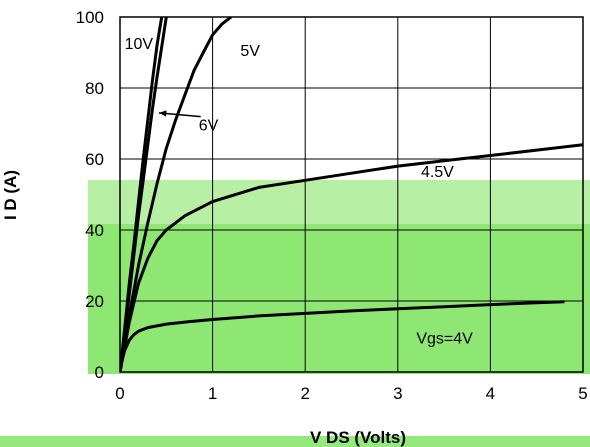 This screenshot has height=447, width=590. Describe the element at coordinates (90, 17) in the screenshot. I see `y-tick-label: 100` at that location.